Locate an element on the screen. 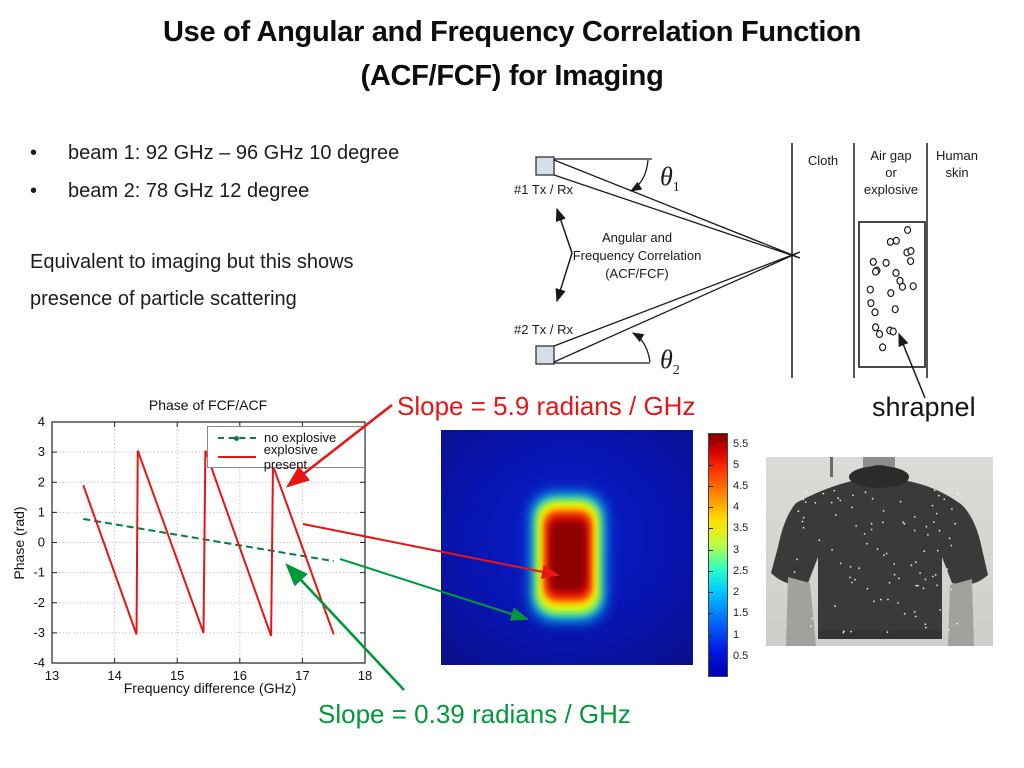 The image size is (1024, 768). theta1-label: θ1 is located at coordinates (670, 178).